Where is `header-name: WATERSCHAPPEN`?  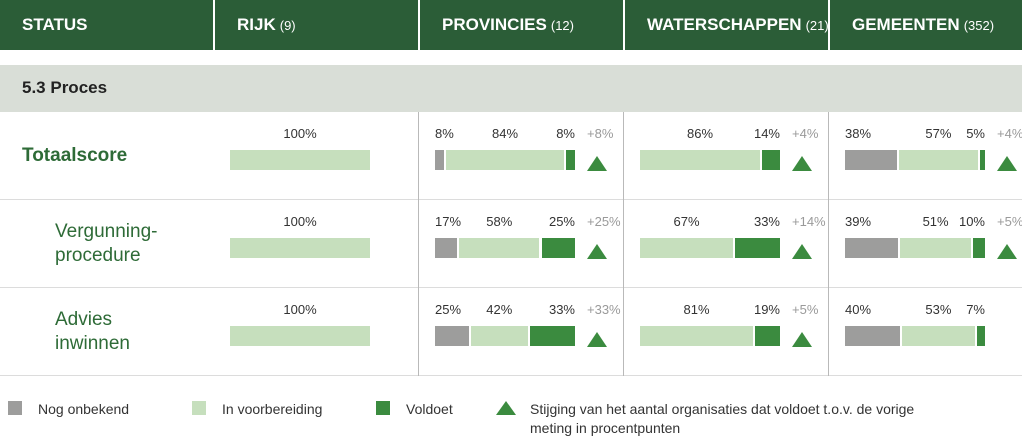
header-name: WATERSCHAPPEN is located at coordinates (724, 24).